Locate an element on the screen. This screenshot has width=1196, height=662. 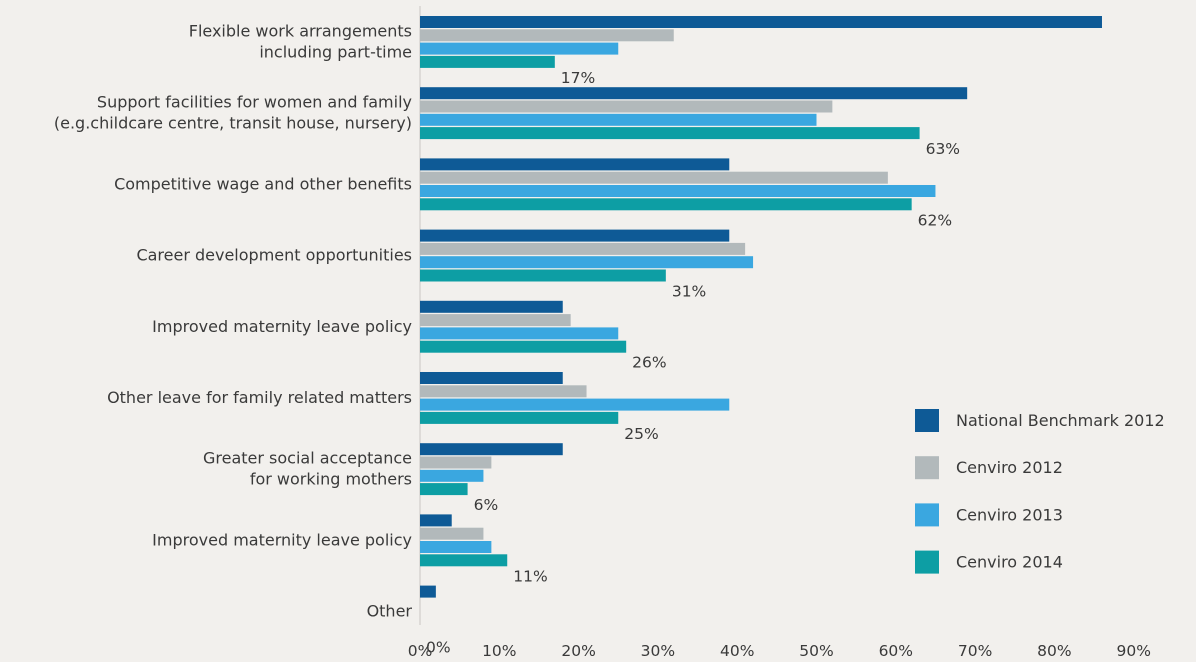
x-tick-label: 20% is located at coordinates (578, 651).